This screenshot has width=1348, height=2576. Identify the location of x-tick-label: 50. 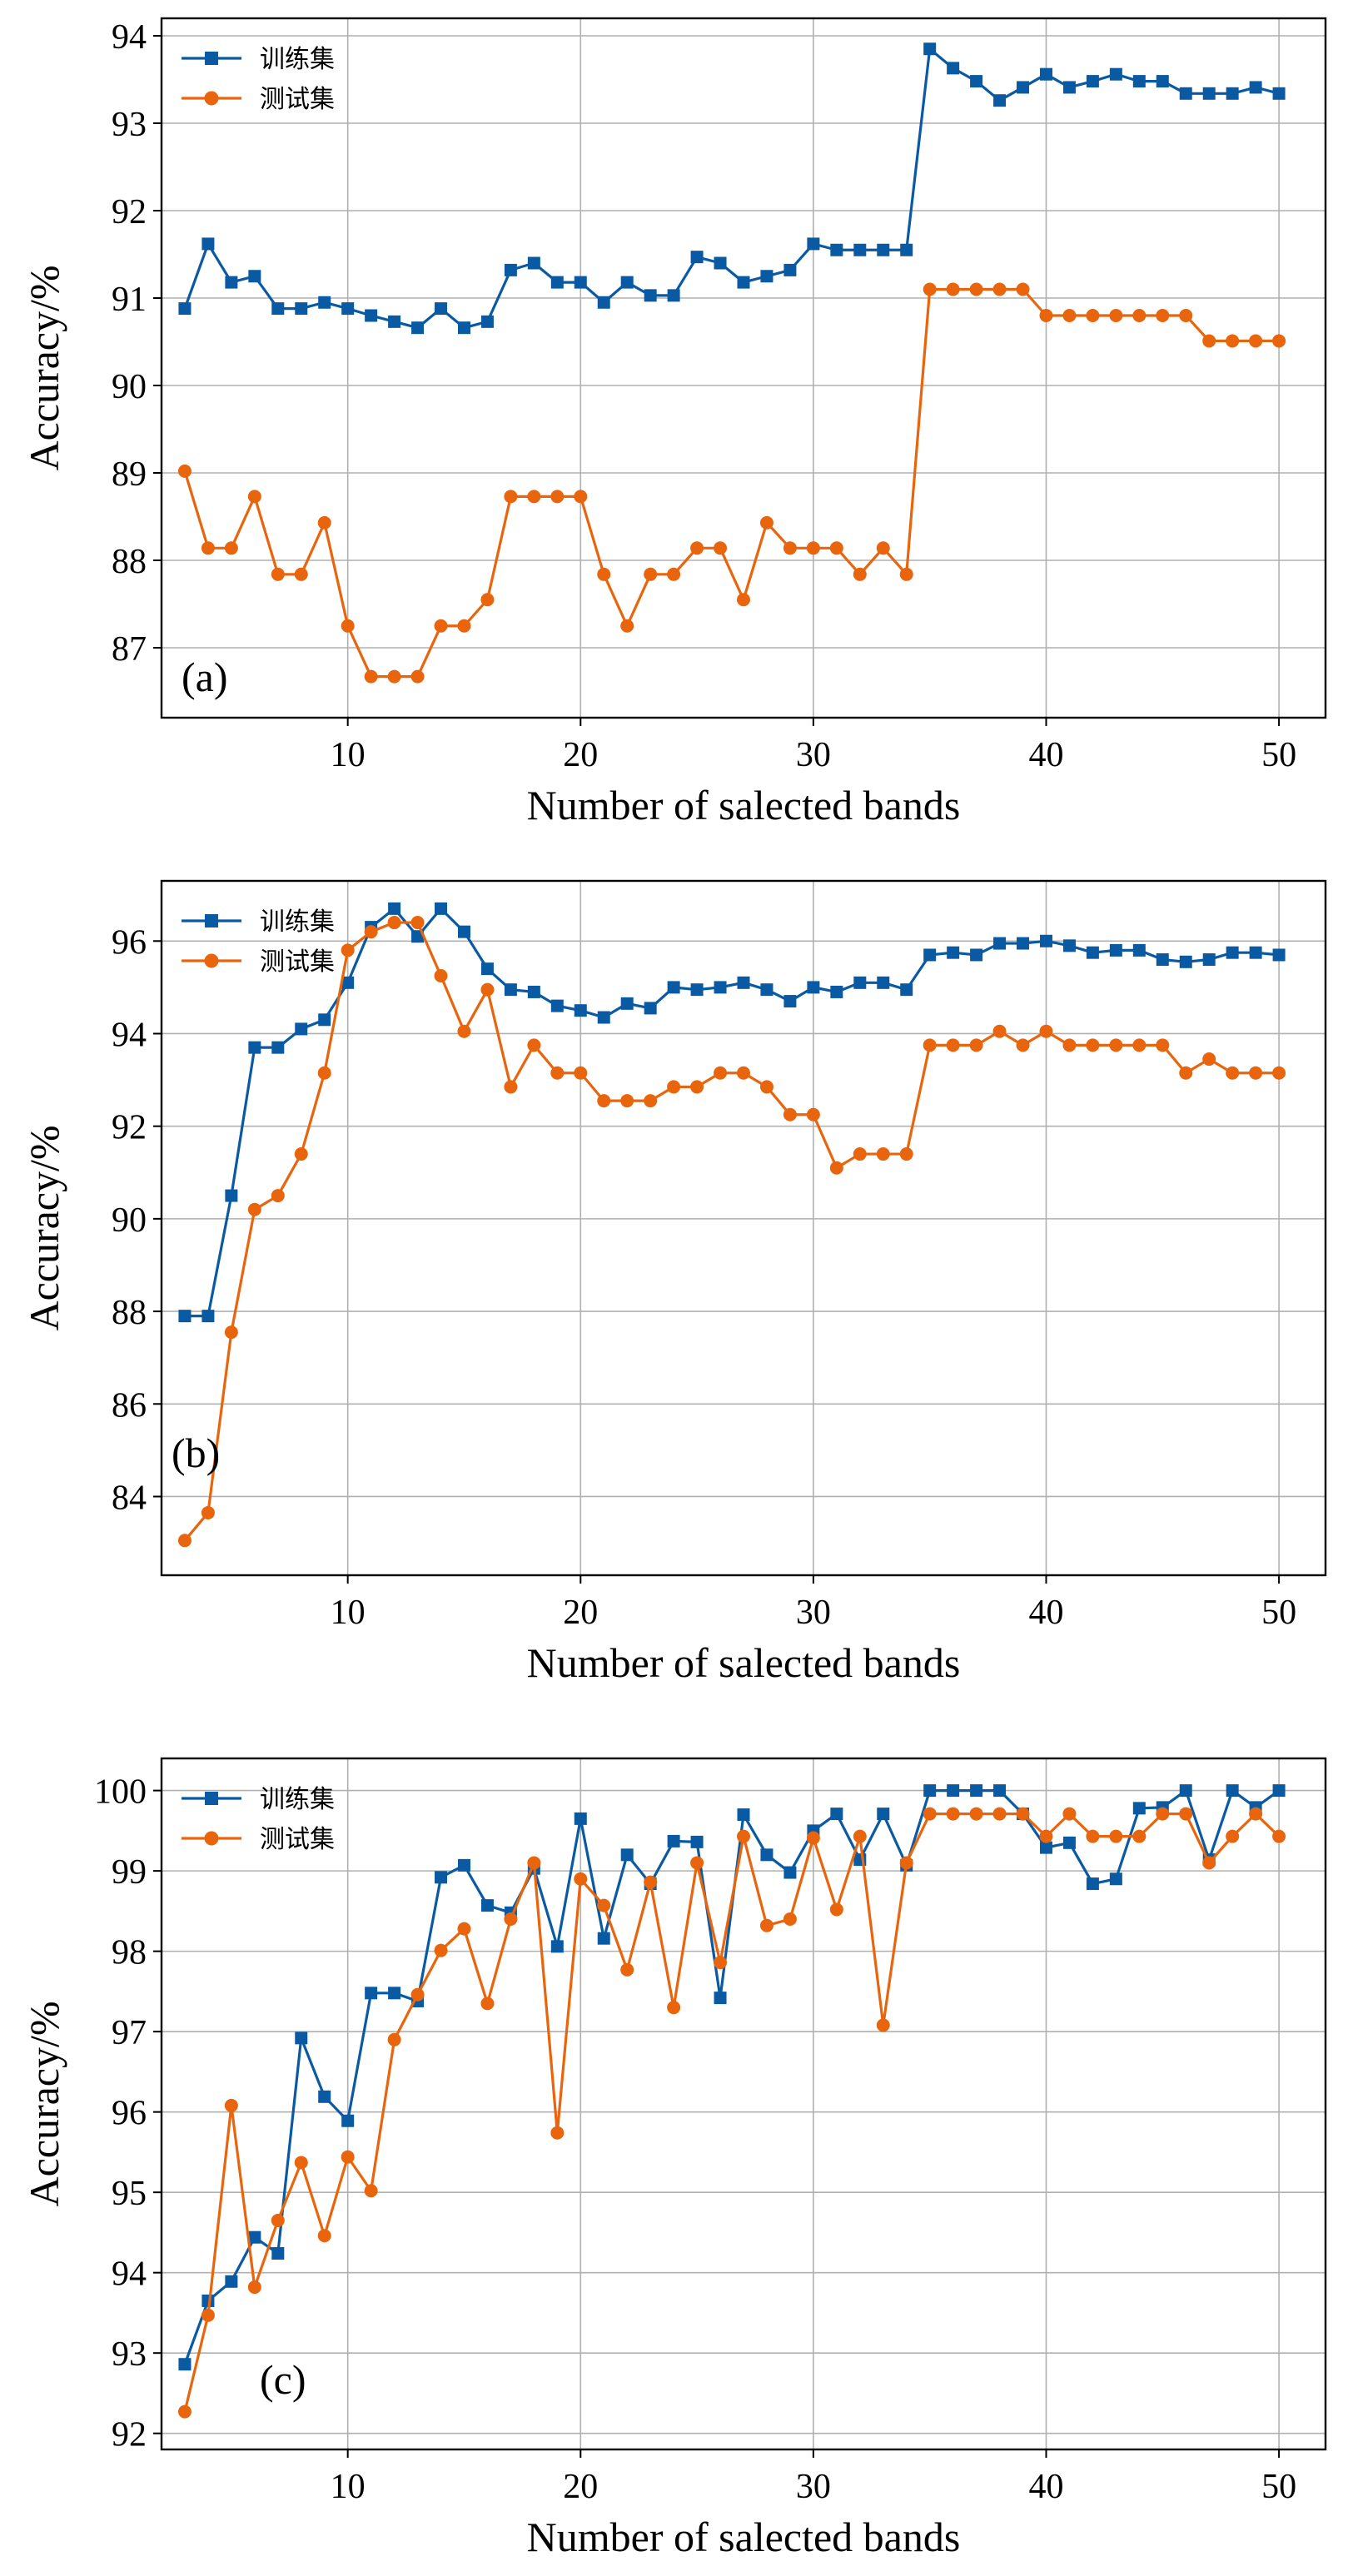
(1279, 2487).